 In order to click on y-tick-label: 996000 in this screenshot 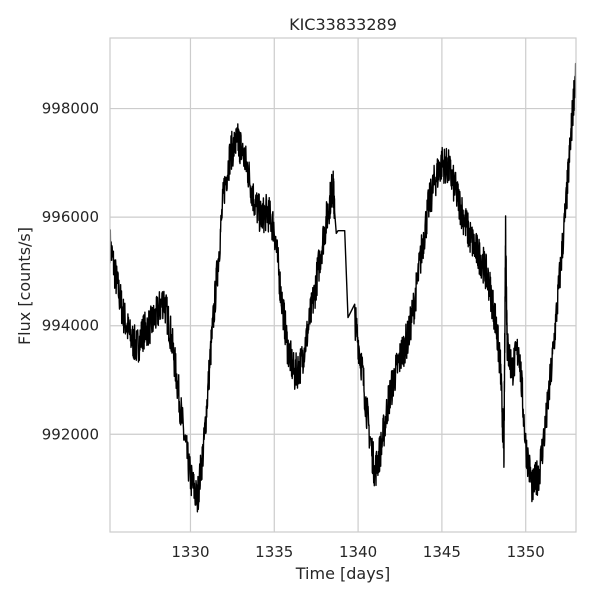, I will do `click(70, 217)`.